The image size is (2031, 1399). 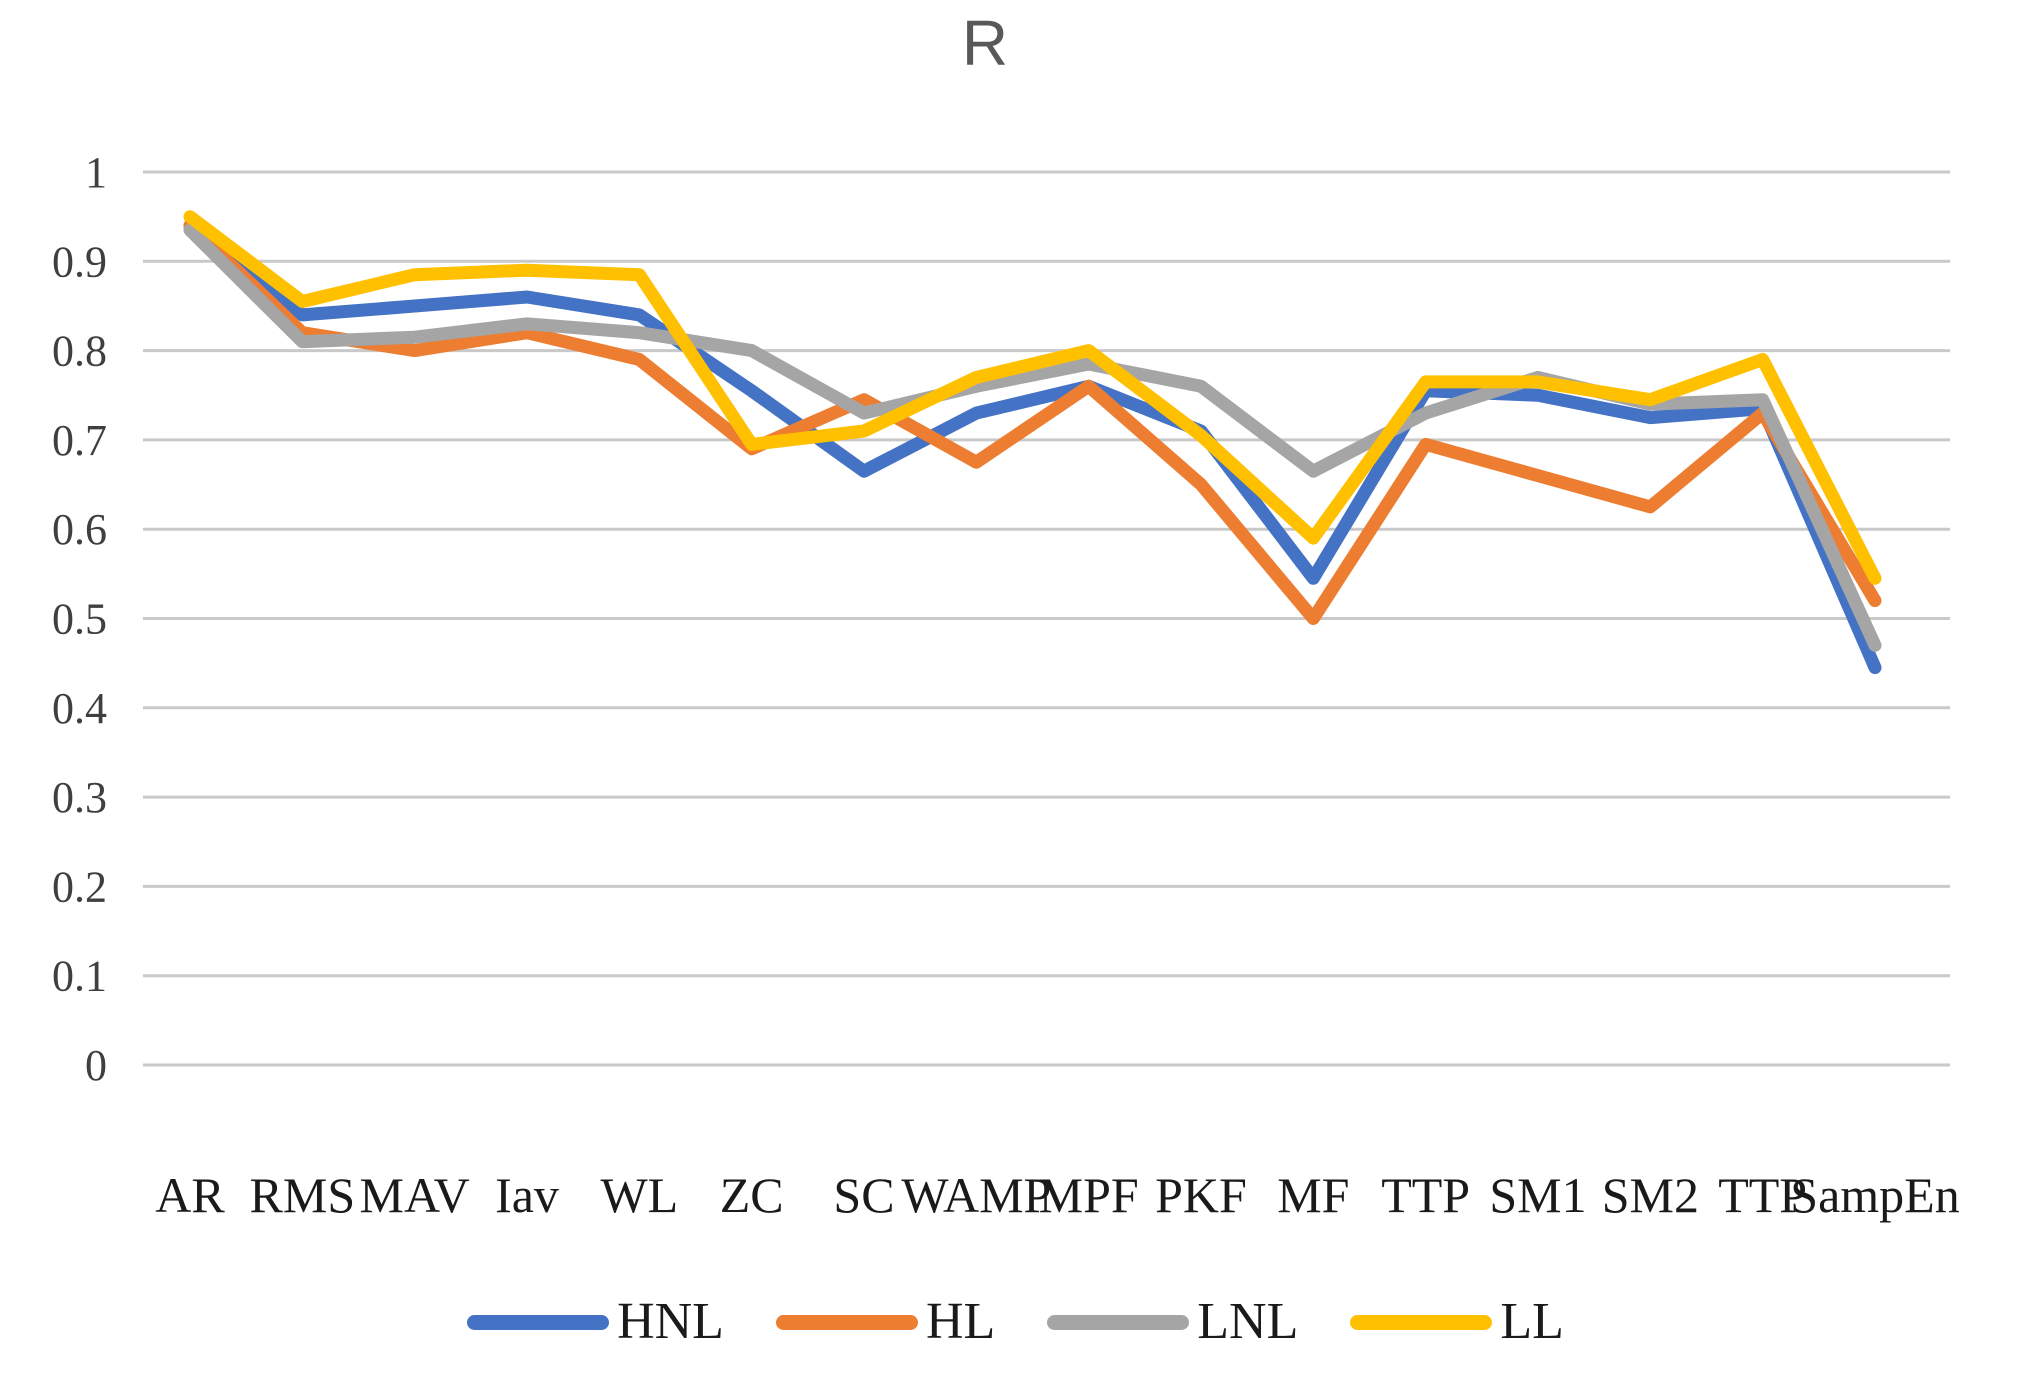 What do you see at coordinates (79, 351) in the screenshot?
I see `y-tick-label: 0.8` at bounding box center [79, 351].